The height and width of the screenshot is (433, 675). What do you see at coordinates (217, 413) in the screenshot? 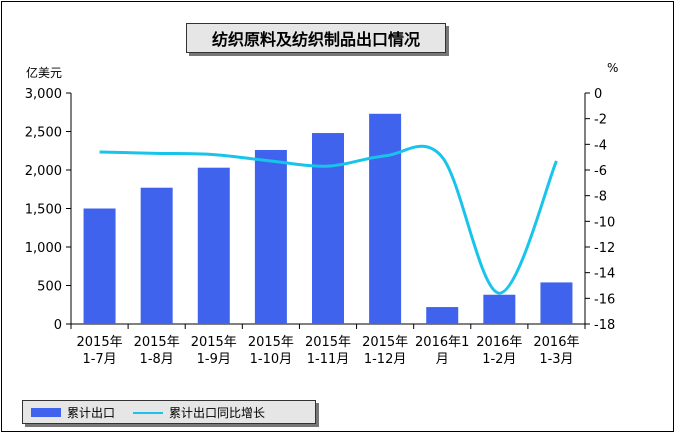
I see `legend-label-line: 累计出口同比增长` at bounding box center [217, 413].